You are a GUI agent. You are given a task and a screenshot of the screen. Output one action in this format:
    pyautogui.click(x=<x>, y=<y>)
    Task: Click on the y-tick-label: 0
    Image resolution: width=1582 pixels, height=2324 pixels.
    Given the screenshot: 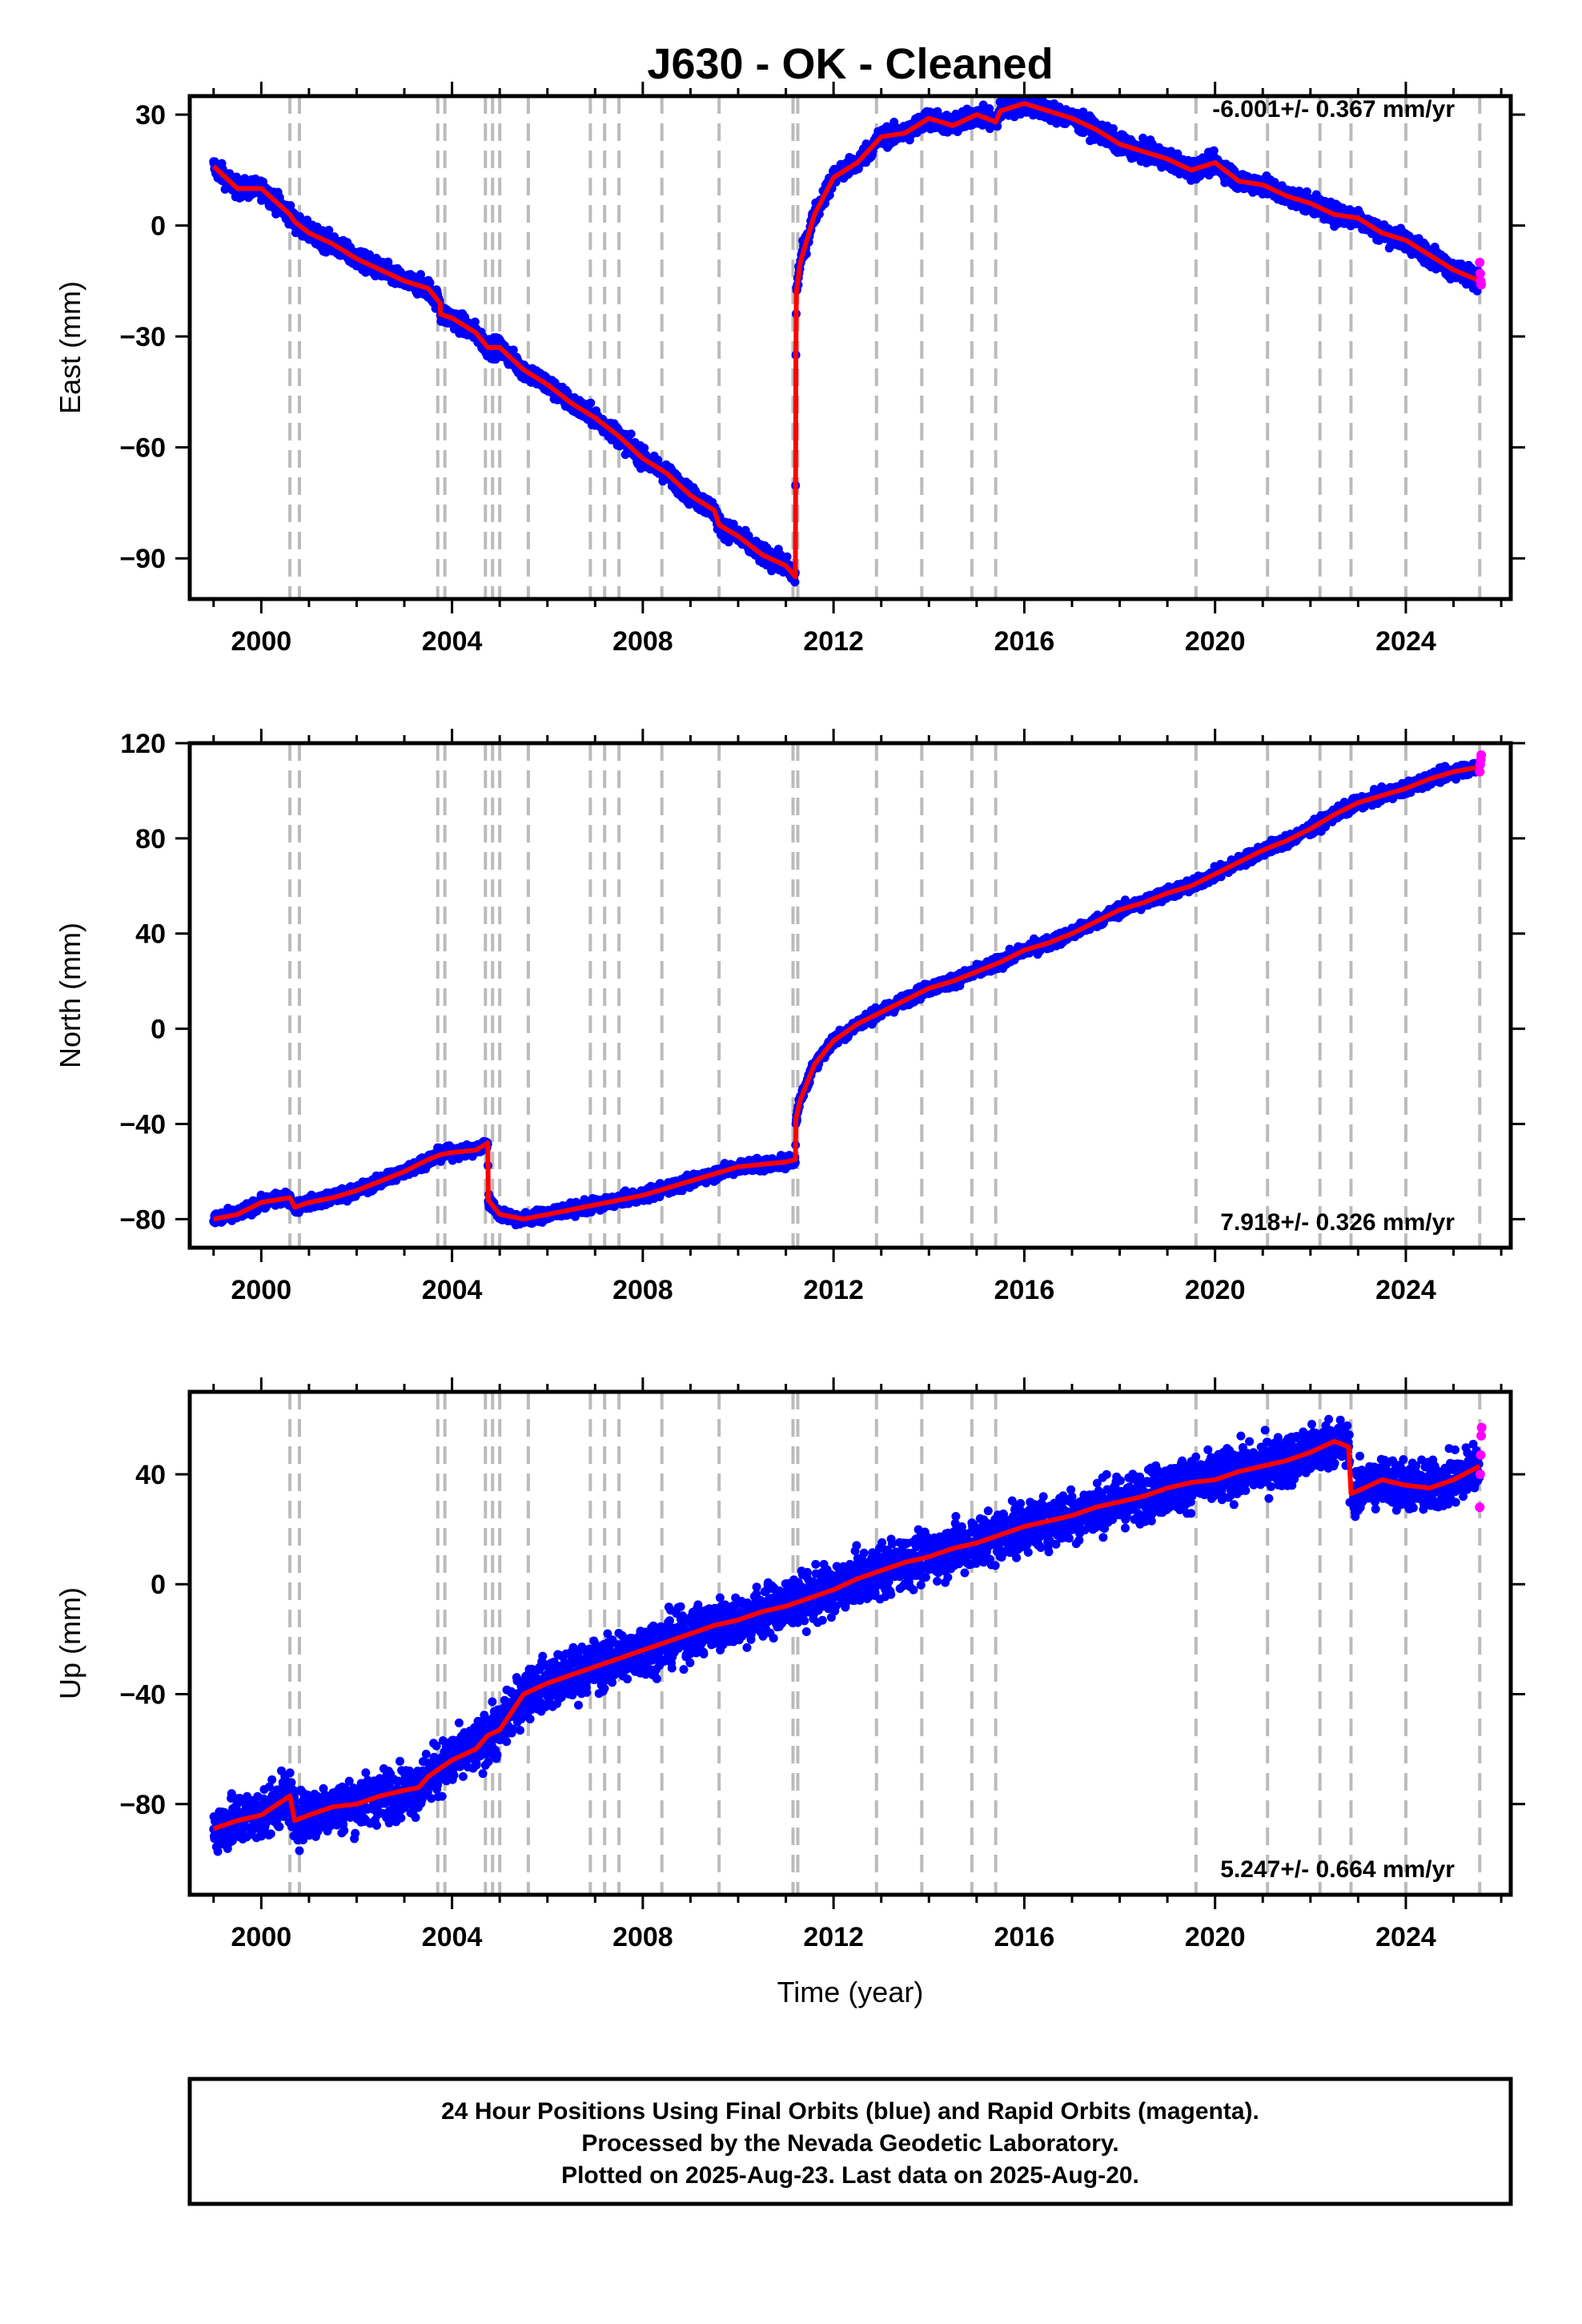 What is the action you would take?
    pyautogui.click(x=158, y=226)
    